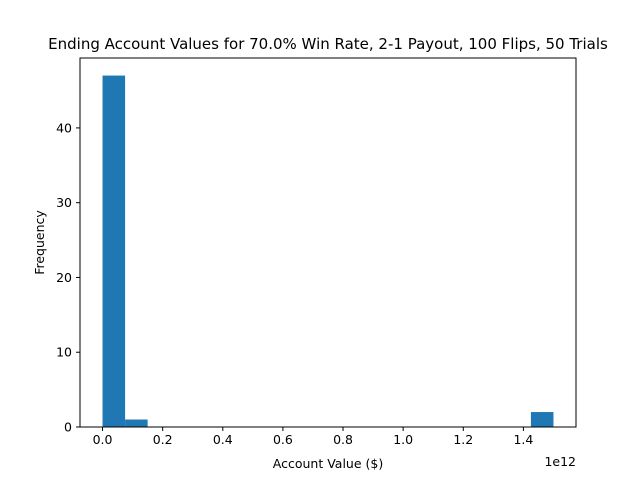  Describe the element at coordinates (463, 439) in the screenshot. I see `x-tick-label-6: 1.2` at that location.